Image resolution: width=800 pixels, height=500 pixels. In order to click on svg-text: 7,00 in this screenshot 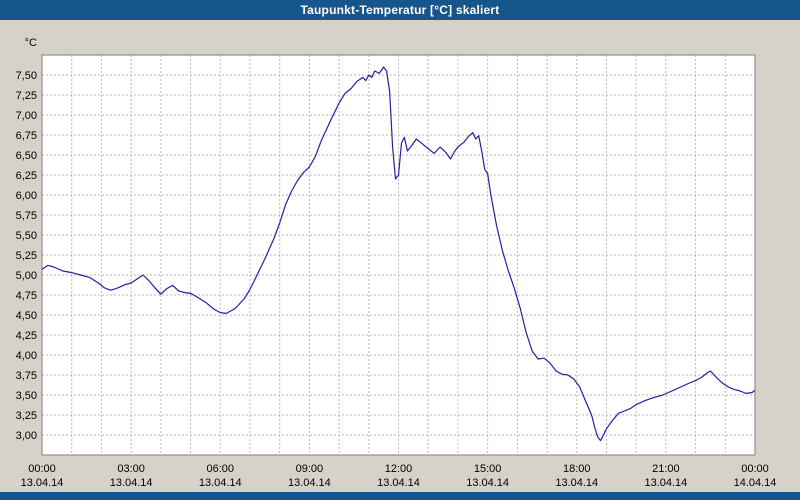, I will do `click(26, 116)`.